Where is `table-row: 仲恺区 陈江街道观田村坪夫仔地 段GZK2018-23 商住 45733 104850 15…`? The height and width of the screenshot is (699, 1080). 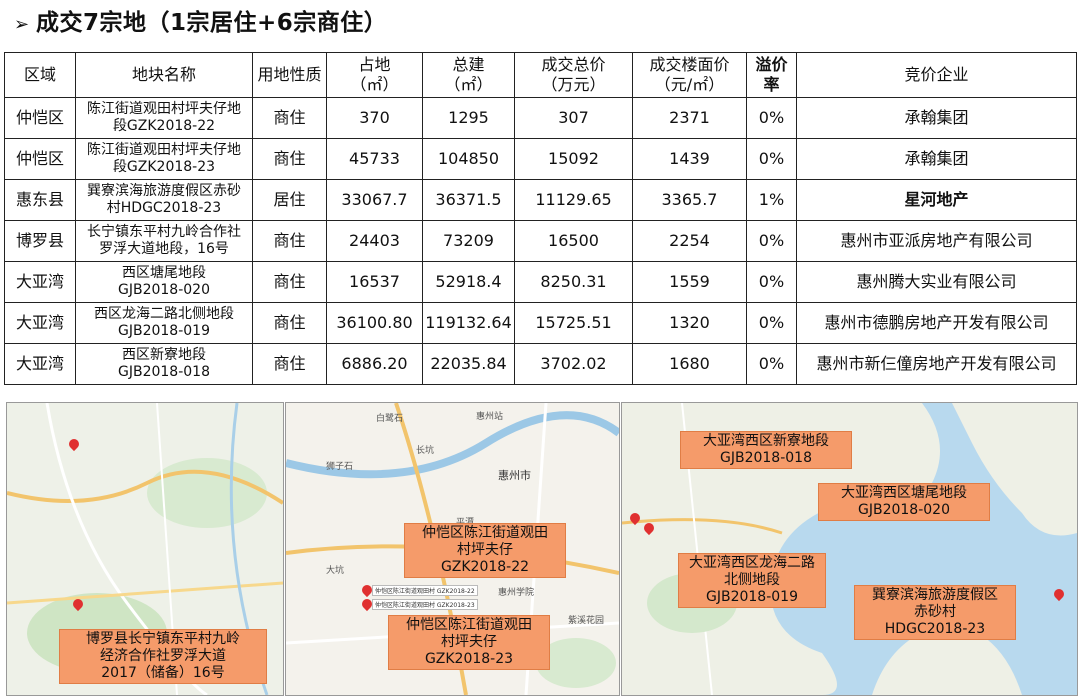
table-row: 仲恺区 陈江街道观田村坪夫仔地 段GZK2018-23 商住 45733 104850 15… is located at coordinates (540, 159).